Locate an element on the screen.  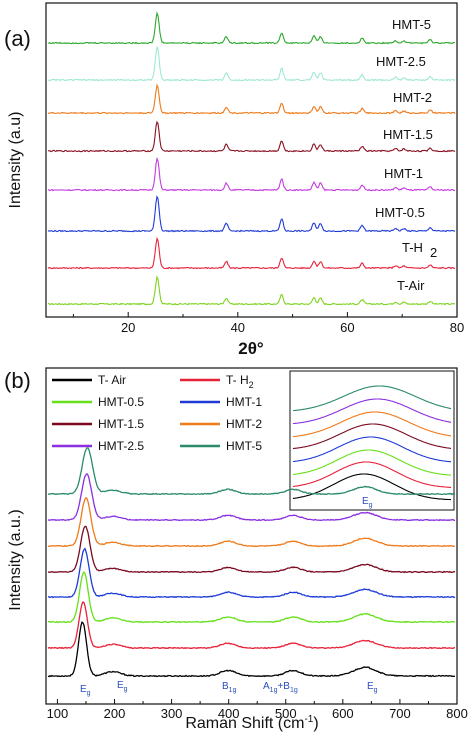
raman-x-axis-title: Raman Shift (cm-1) is located at coordinates (251, 723).